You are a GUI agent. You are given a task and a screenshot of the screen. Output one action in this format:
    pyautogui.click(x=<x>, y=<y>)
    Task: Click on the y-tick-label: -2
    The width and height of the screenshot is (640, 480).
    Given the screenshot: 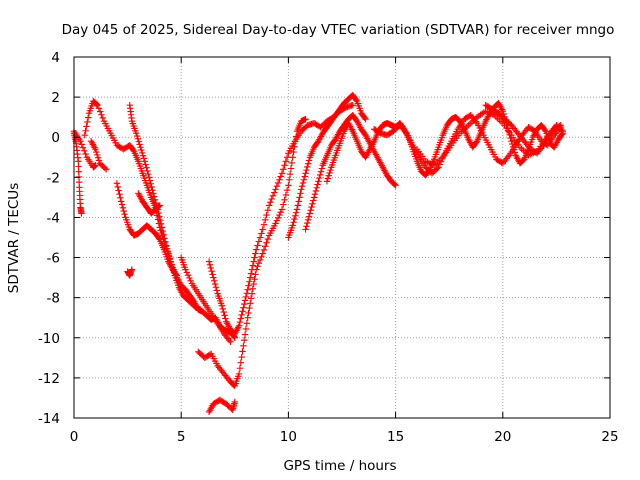 What is the action you would take?
    pyautogui.click(x=53, y=178)
    